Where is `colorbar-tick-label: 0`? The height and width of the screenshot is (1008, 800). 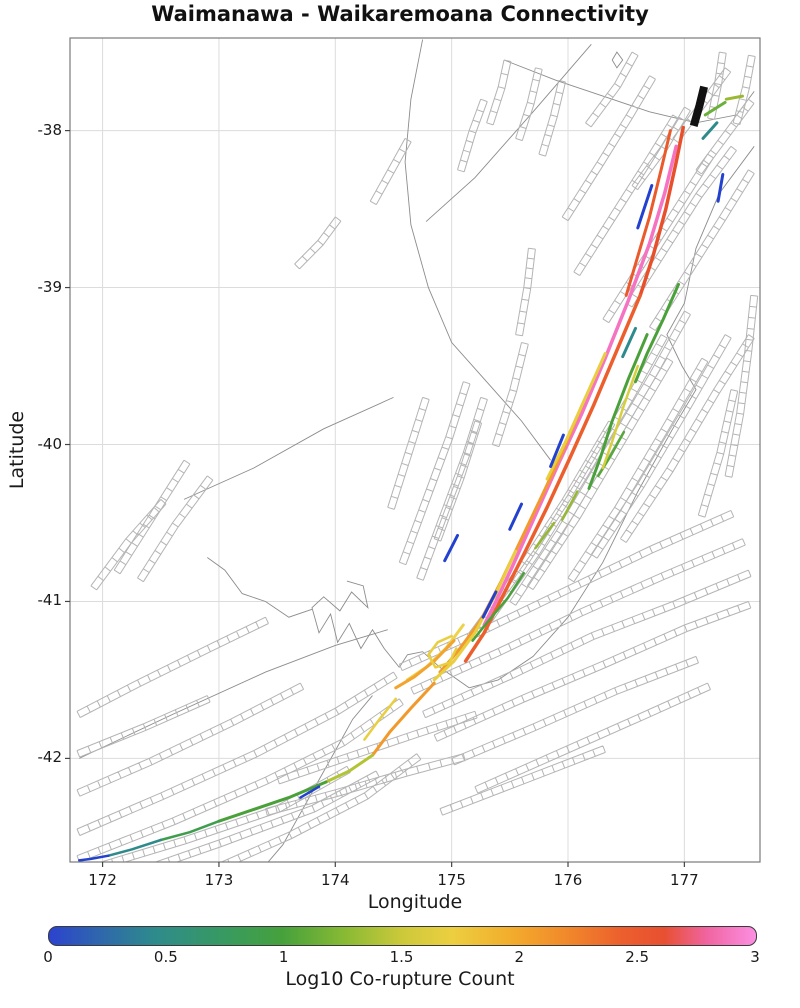 colorbar-tick-label: 0 is located at coordinates (48, 957).